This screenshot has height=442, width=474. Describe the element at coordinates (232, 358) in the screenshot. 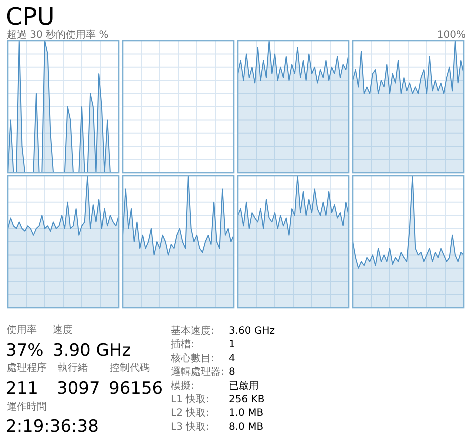

I see `text: 4` at that location.